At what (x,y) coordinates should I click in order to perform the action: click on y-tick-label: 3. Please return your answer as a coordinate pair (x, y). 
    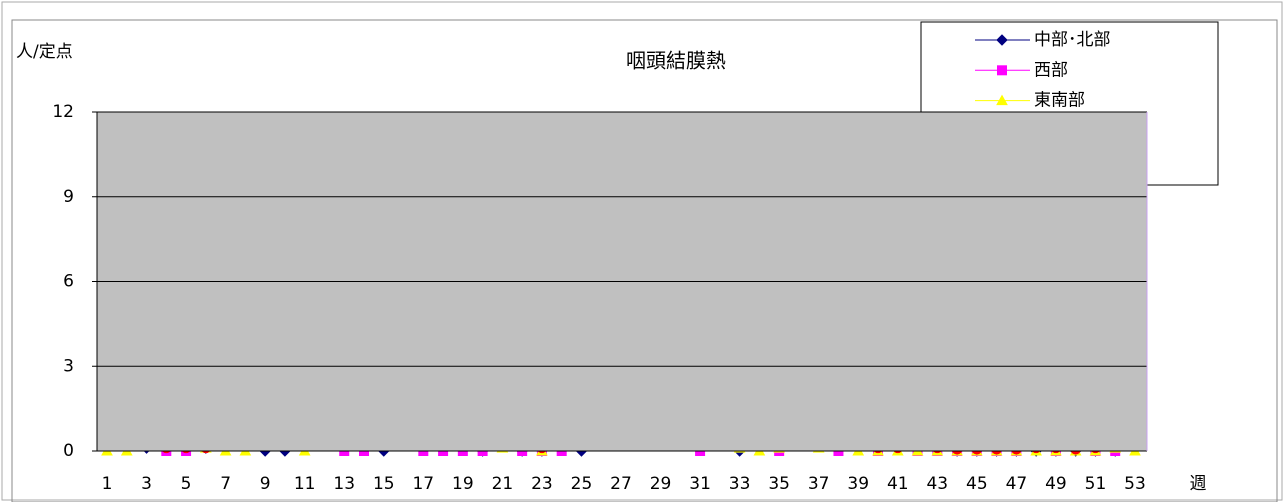
    Looking at the image, I should click on (68, 366).